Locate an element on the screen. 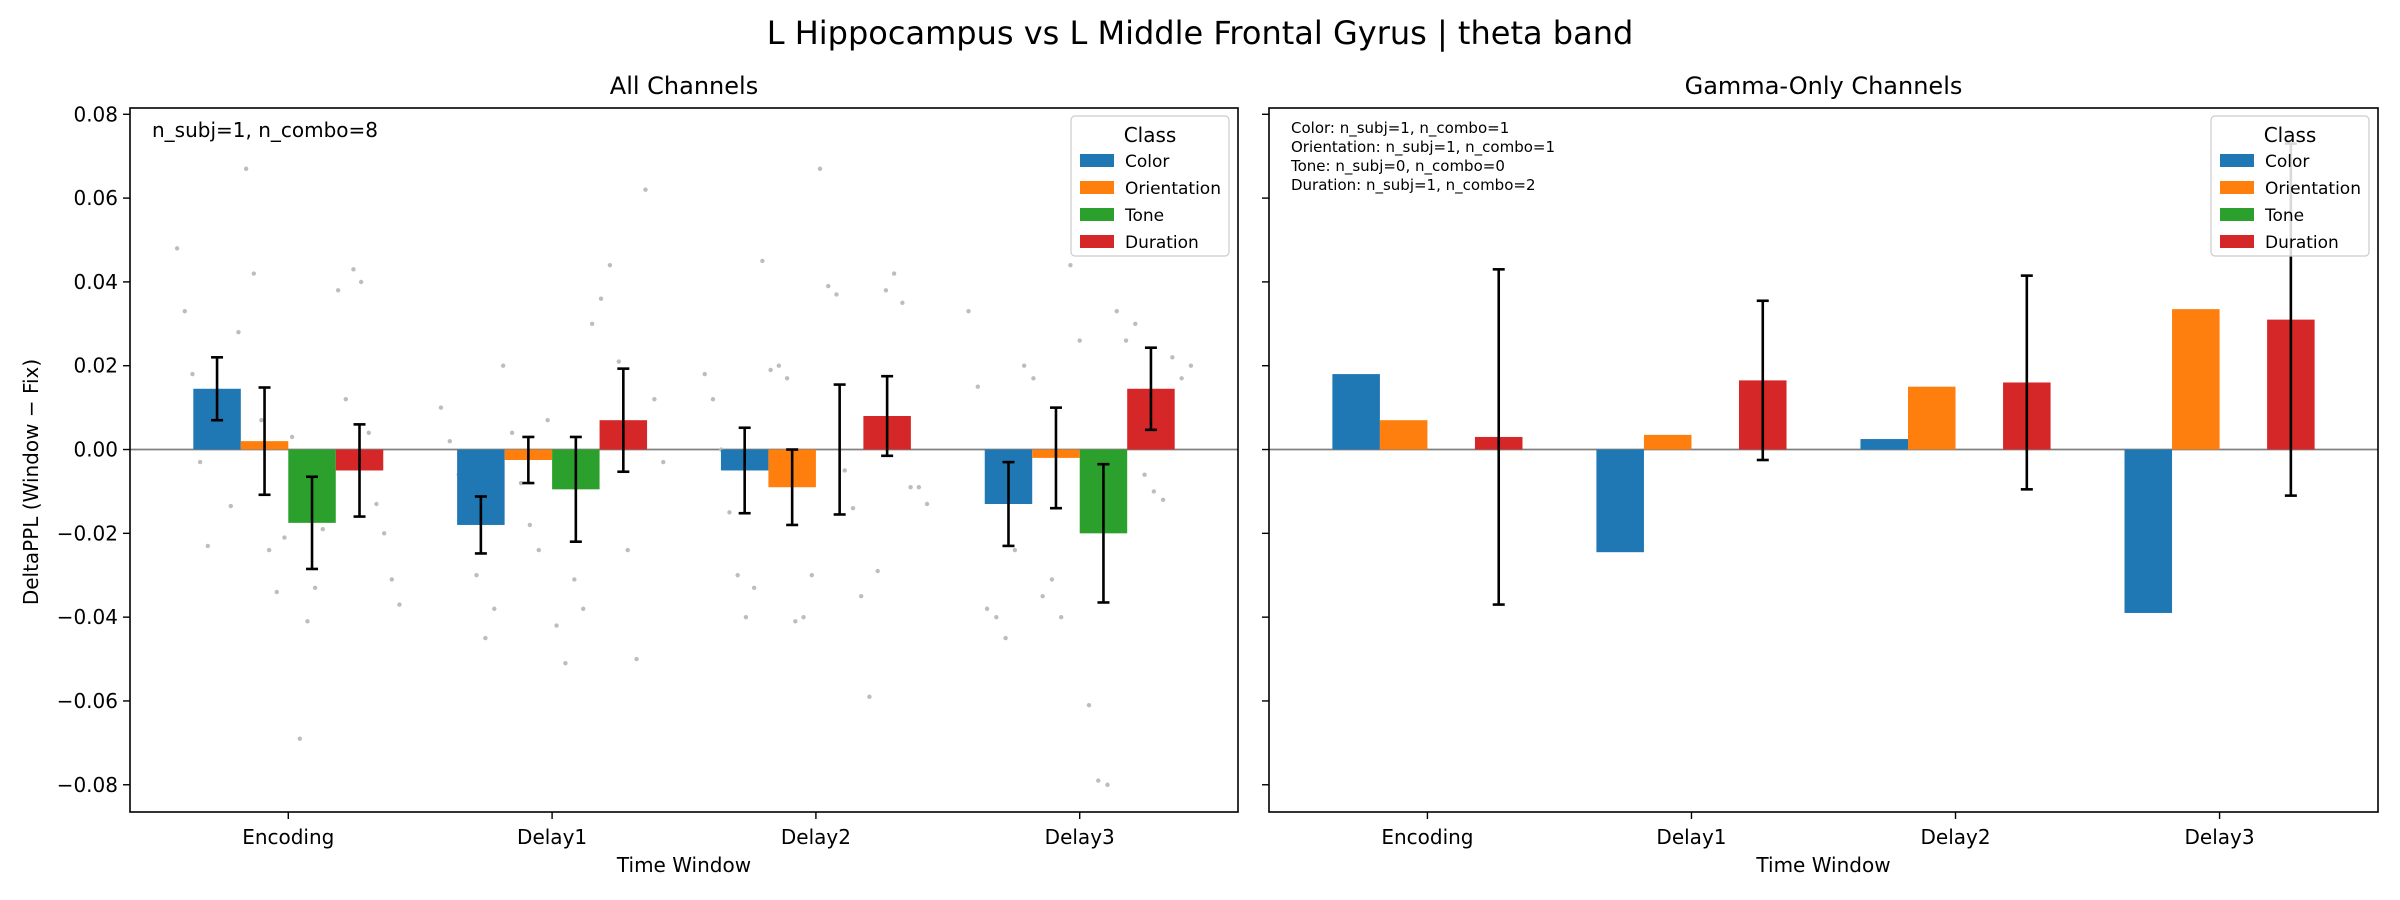 This screenshot has height=900, width=2400. y-axis-label: DeltaPPL (Window − Fix) is located at coordinates (31, 482).